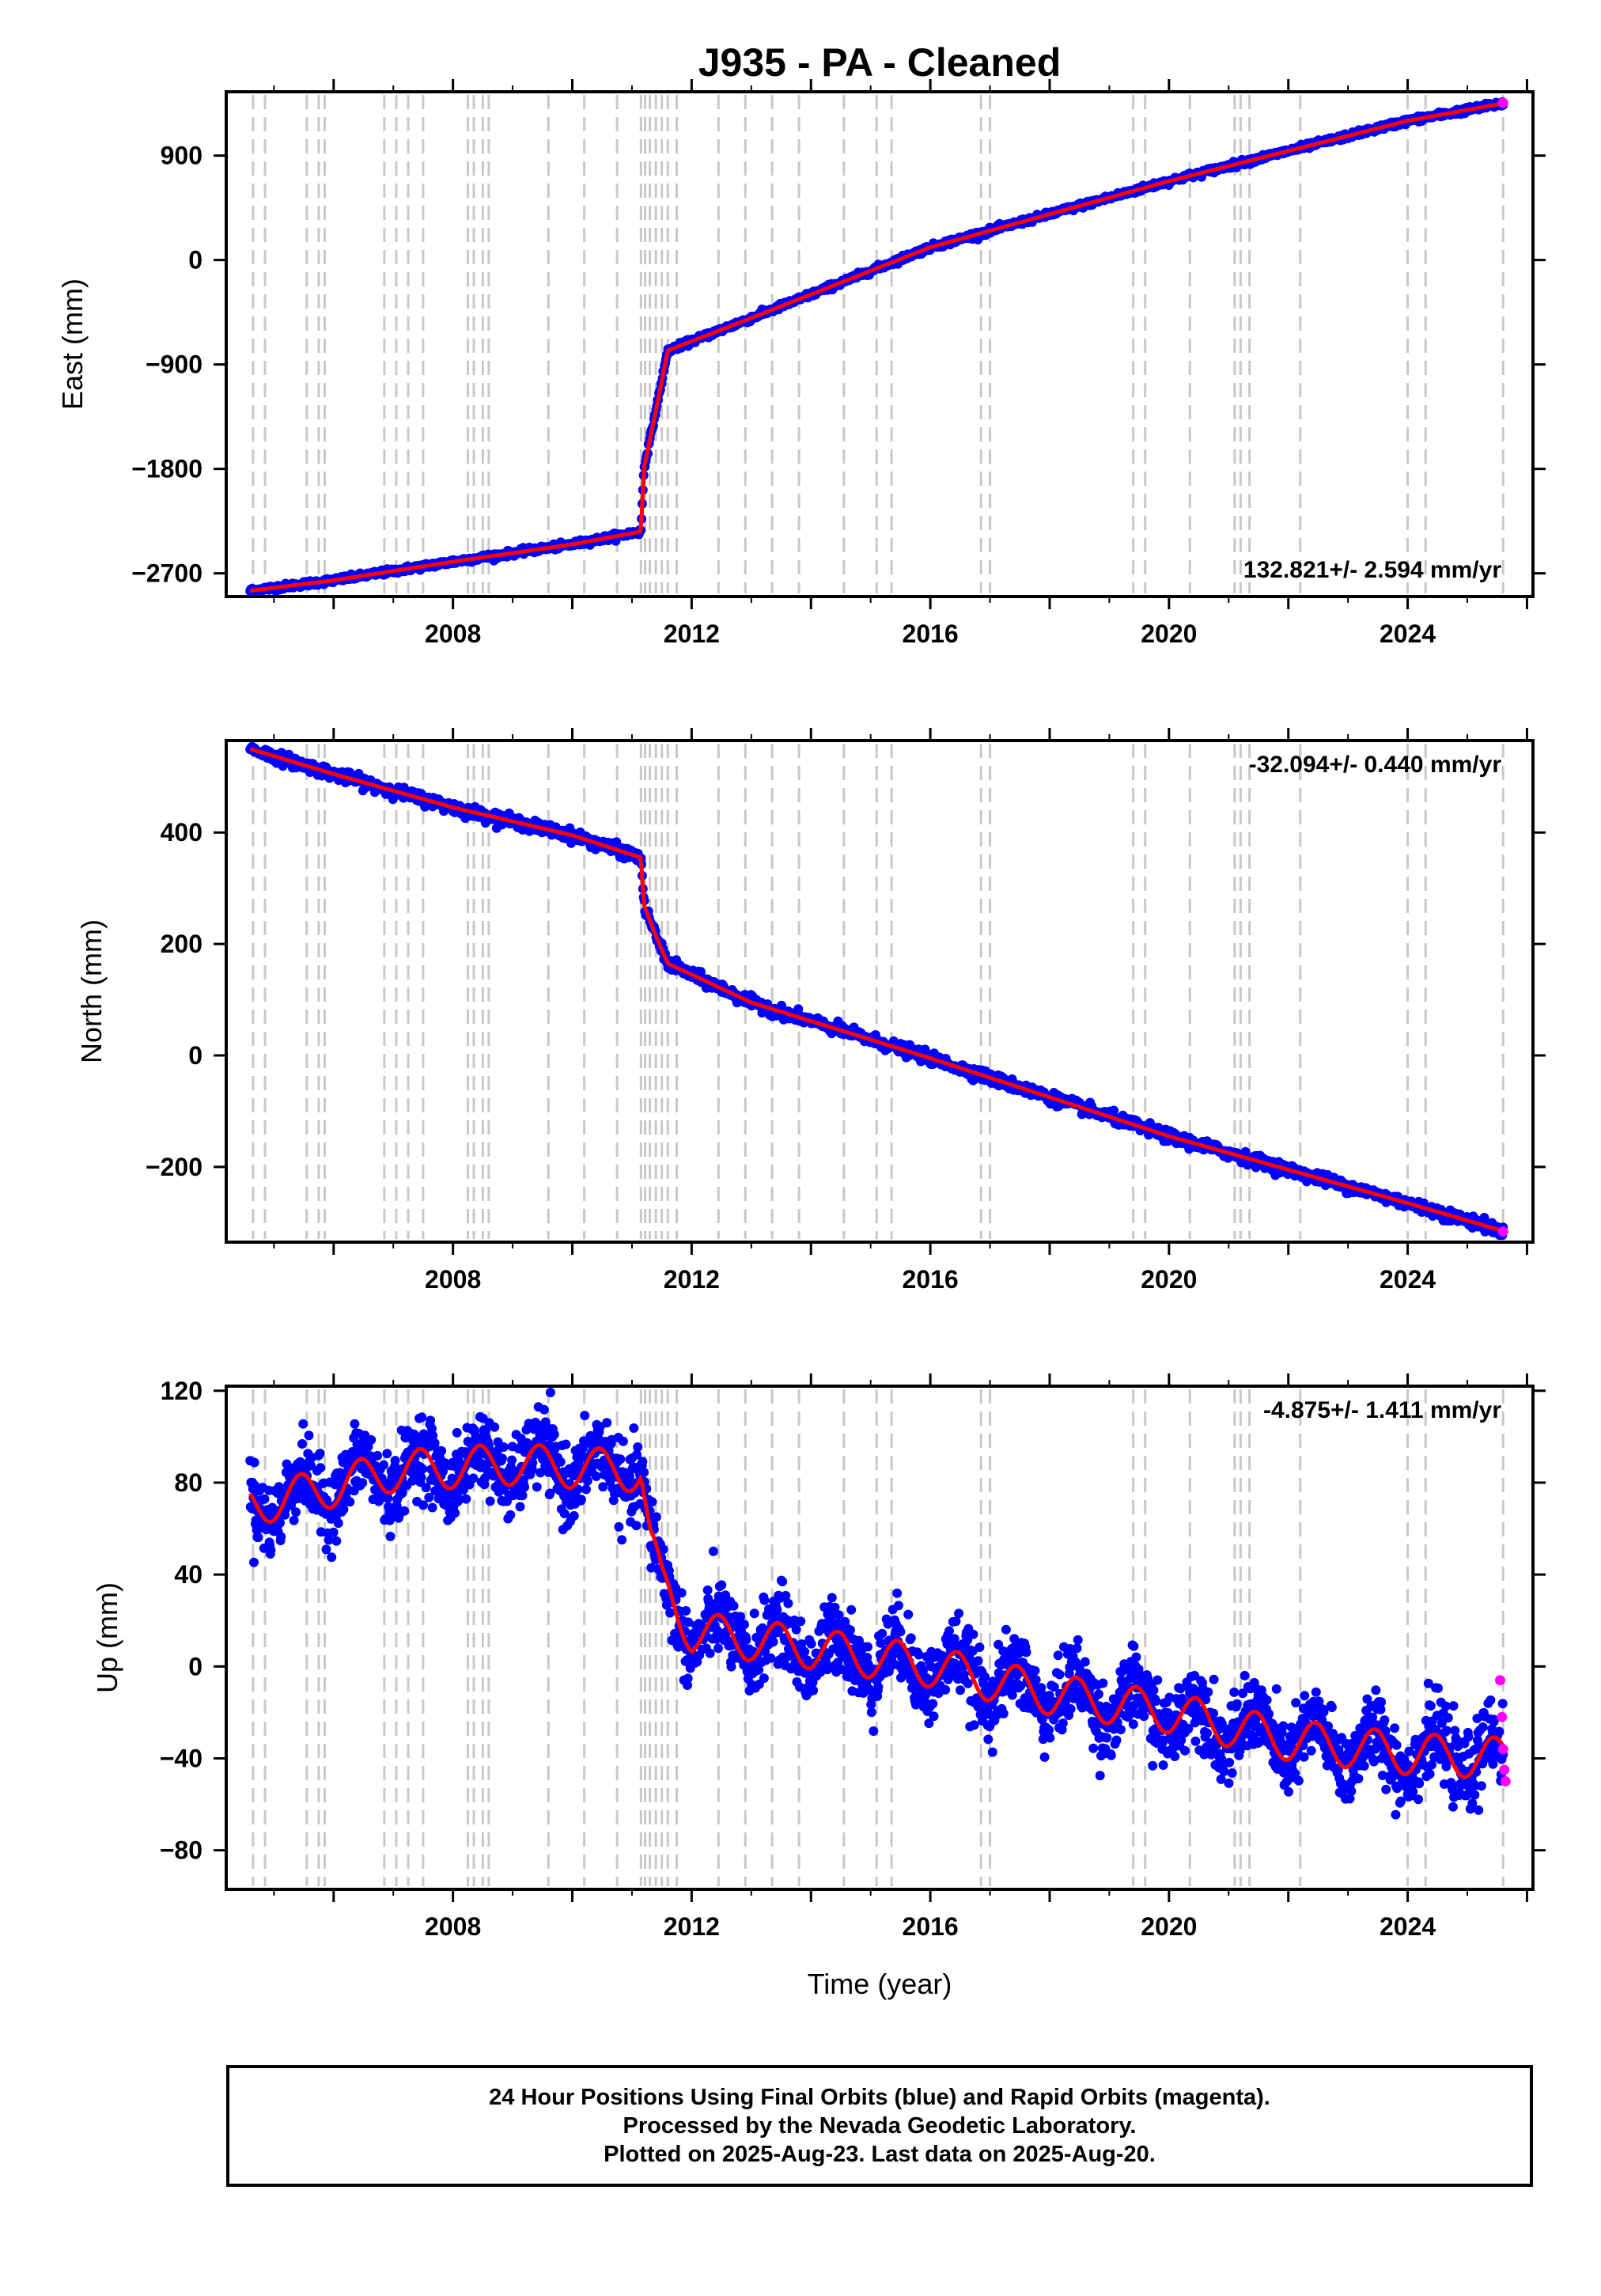 The width and height of the screenshot is (1601, 2296). What do you see at coordinates (692, 1279) in the screenshot?
I see `x-tick-label: 2012` at bounding box center [692, 1279].